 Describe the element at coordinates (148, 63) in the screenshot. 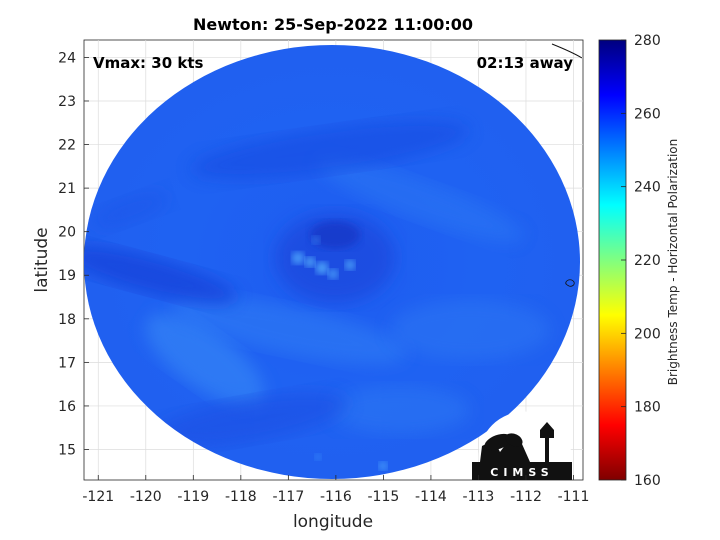

I see `vmax-annotation: Vmax: 30 kts` at that location.